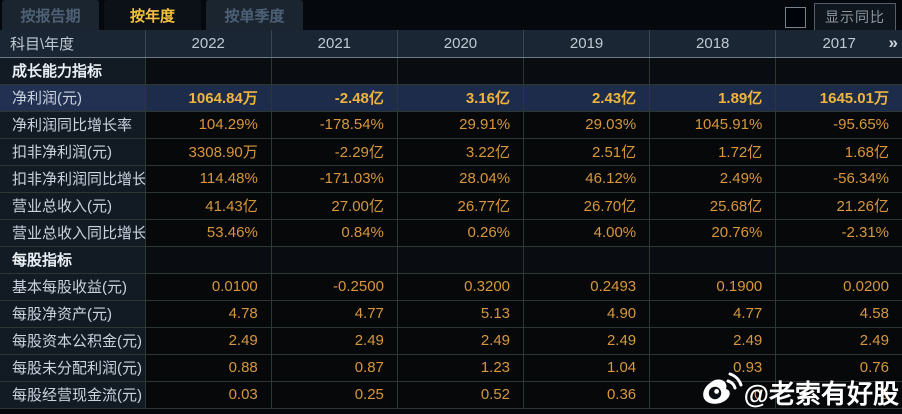  Describe the element at coordinates (838, 98) in the screenshot. I see `cell-value: 1645.01万` at that location.